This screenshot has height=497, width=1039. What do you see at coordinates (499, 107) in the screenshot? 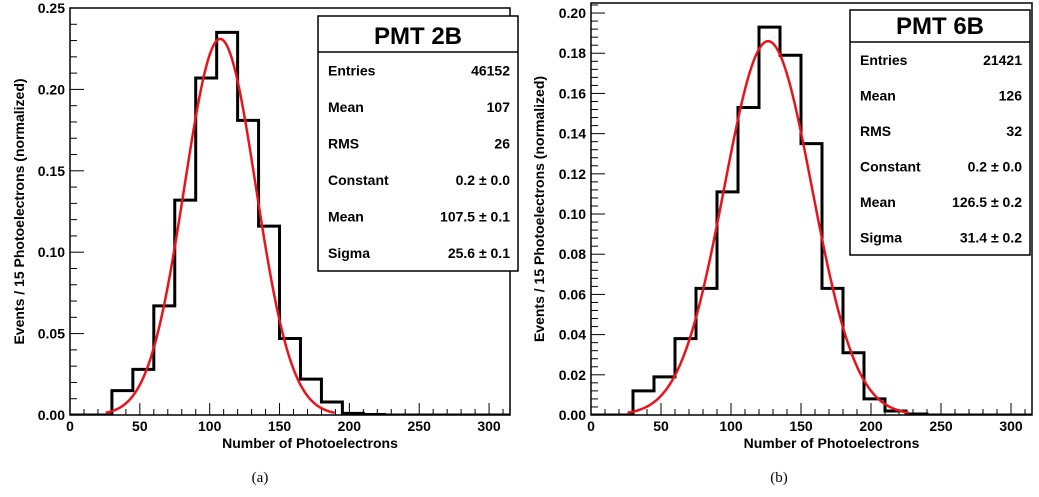
I see `stats-row-value: 107` at bounding box center [499, 107].